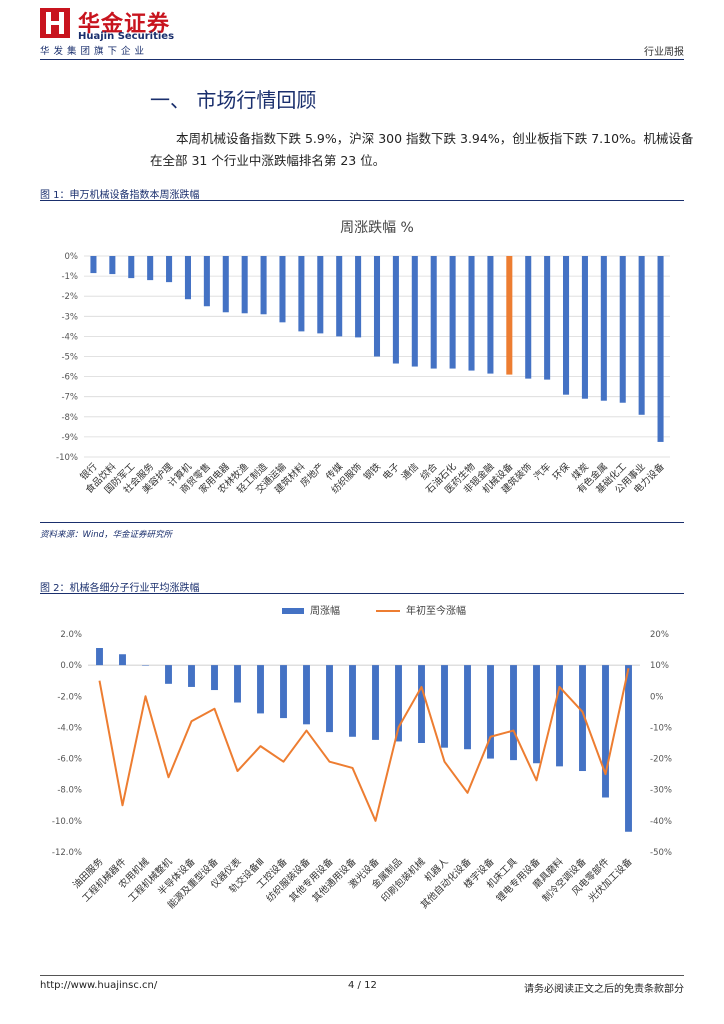 Image resolution: width=724 pixels, height=1024 pixels. I want to click on footer-divider, so click(362, 975).